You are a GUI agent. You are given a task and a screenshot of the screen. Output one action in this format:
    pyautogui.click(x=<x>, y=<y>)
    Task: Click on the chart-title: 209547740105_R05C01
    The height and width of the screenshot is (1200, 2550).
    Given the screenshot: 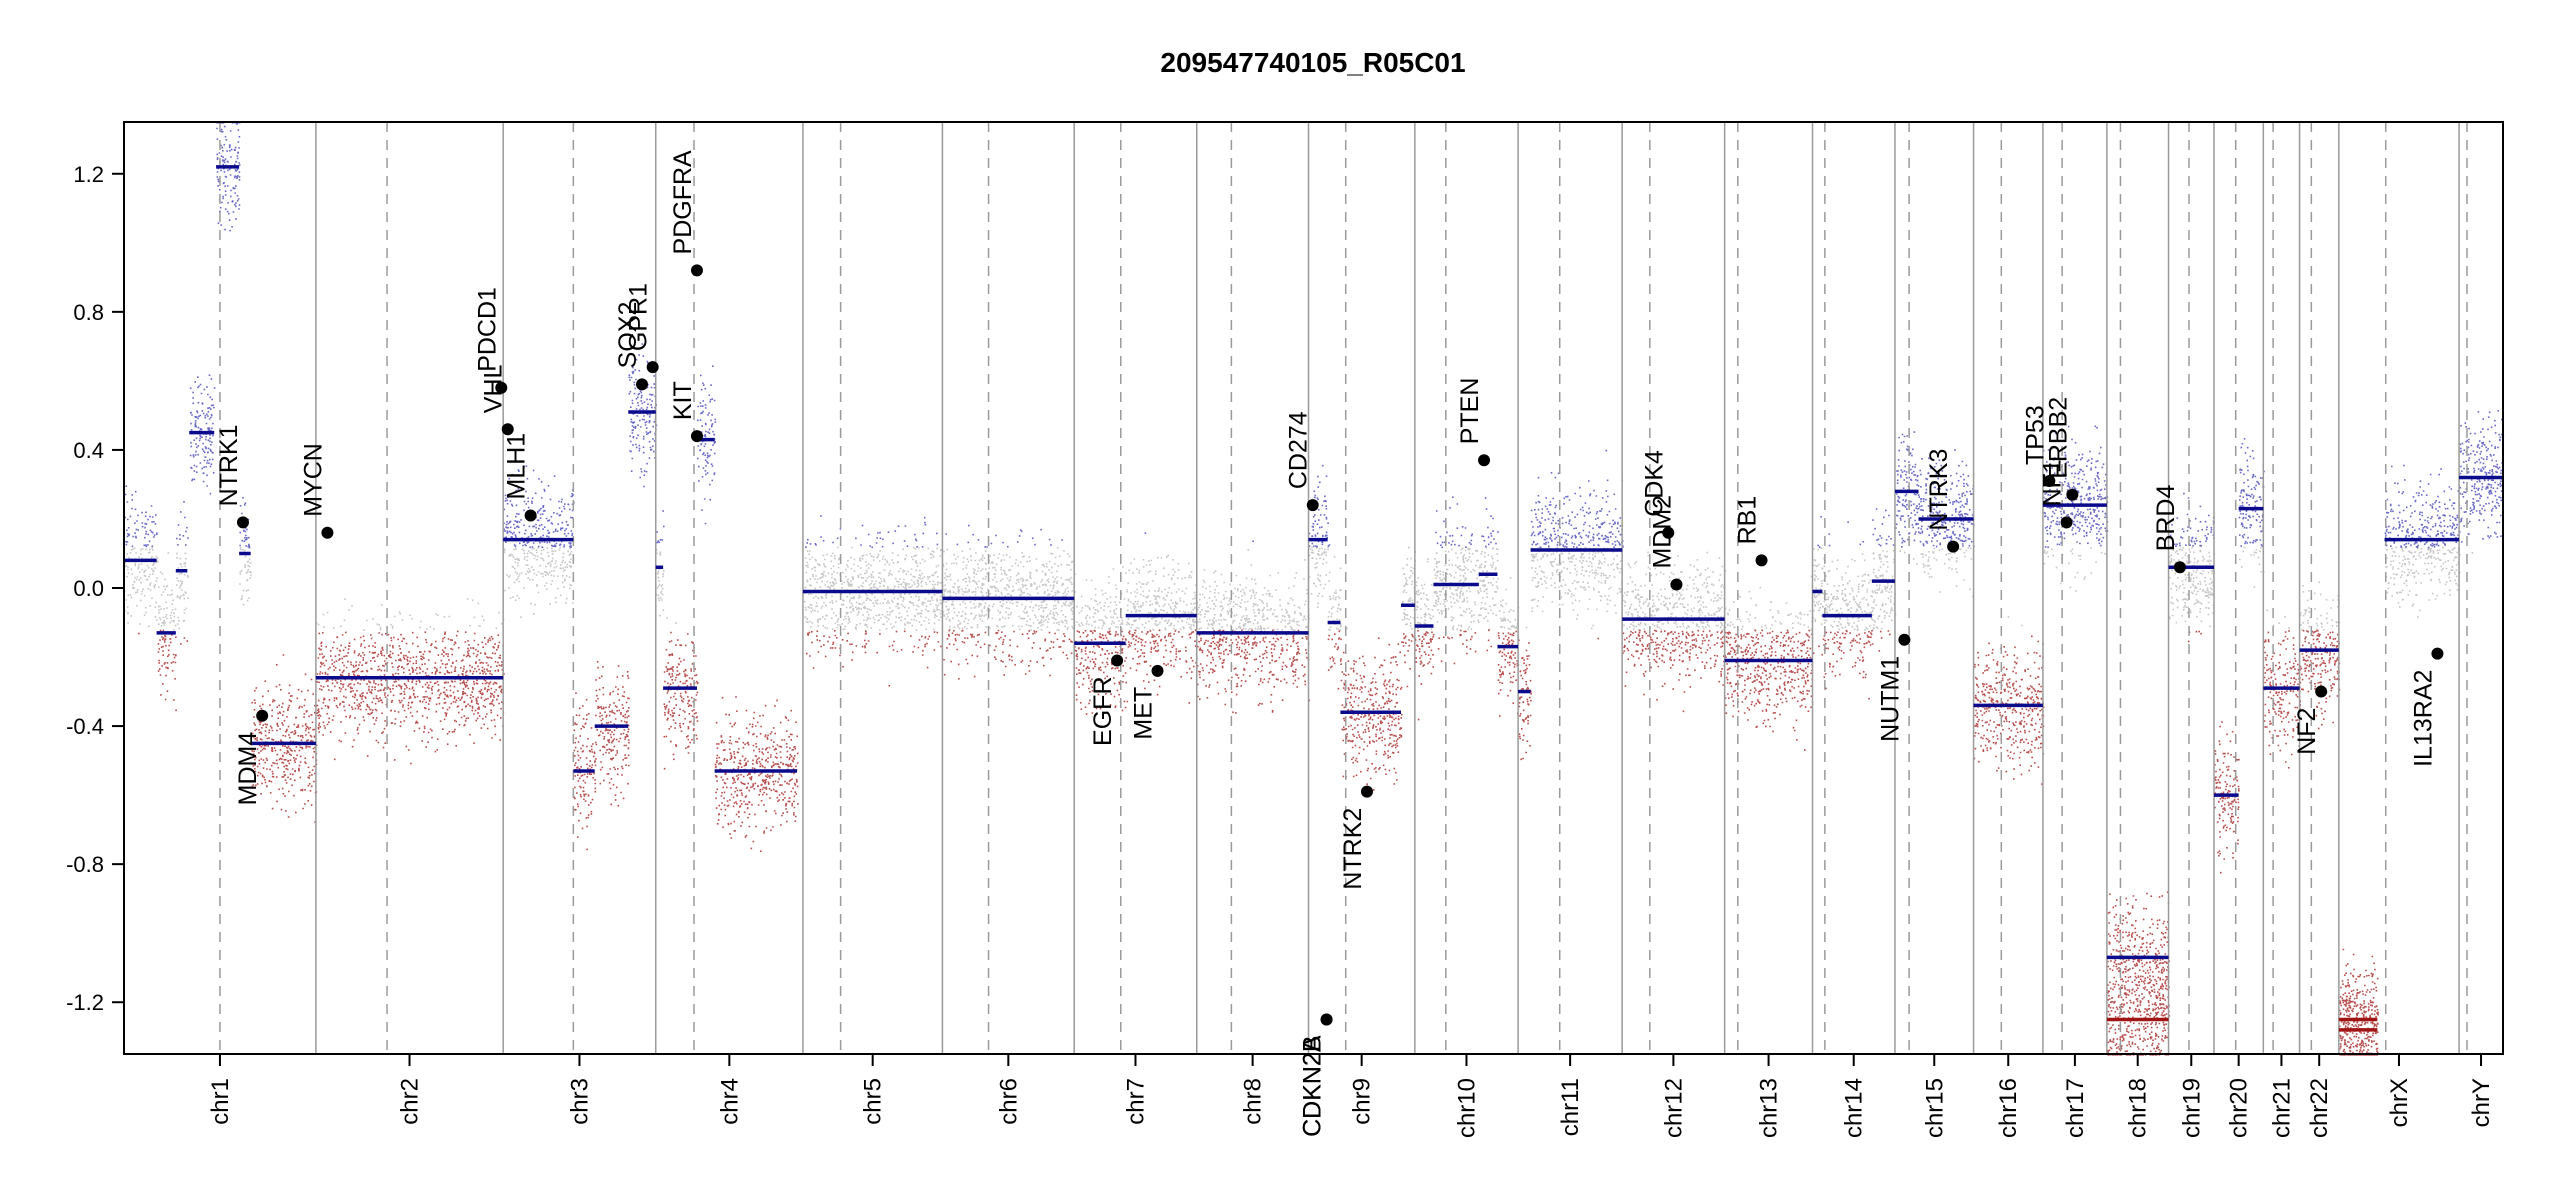 What is the action you would take?
    pyautogui.click(x=1312, y=62)
    